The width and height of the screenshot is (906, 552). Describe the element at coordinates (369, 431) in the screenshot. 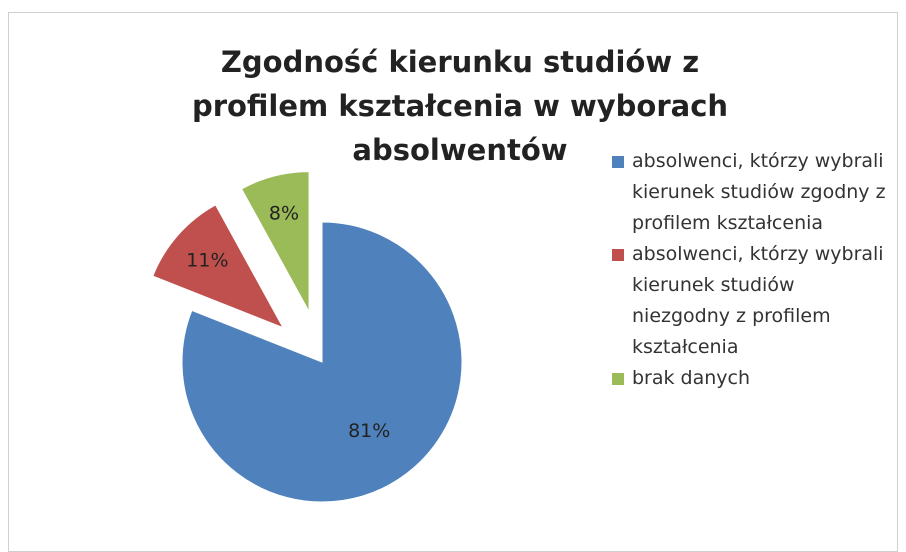

I see `data-label: 81%` at that location.